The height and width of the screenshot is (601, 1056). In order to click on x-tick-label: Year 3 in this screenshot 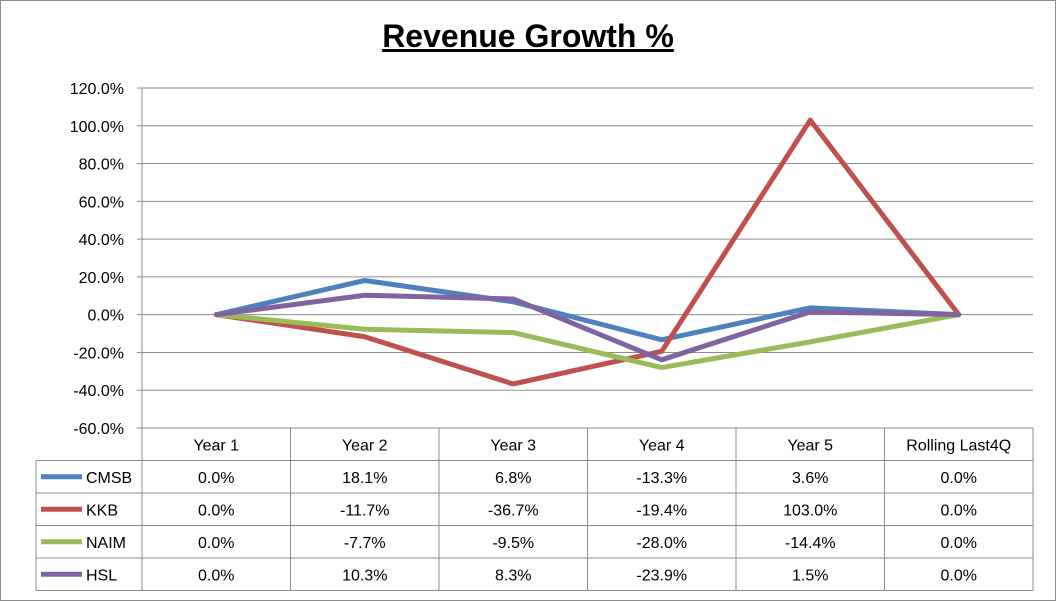, I will do `click(513, 445)`.